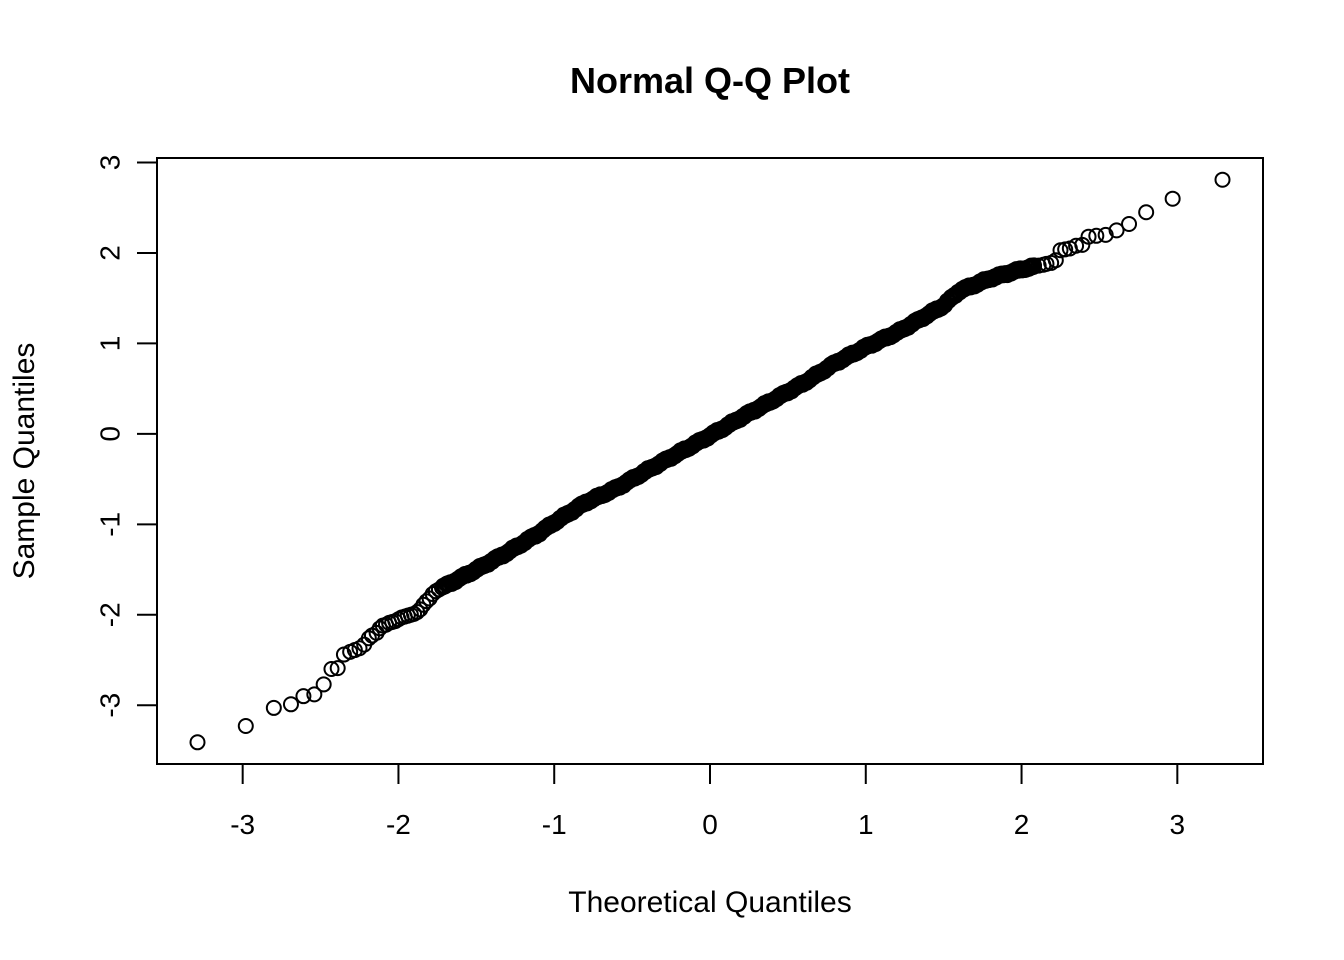 The height and width of the screenshot is (960, 1344). Describe the element at coordinates (110, 163) in the screenshot. I see `y-tick-label: 3` at that location.